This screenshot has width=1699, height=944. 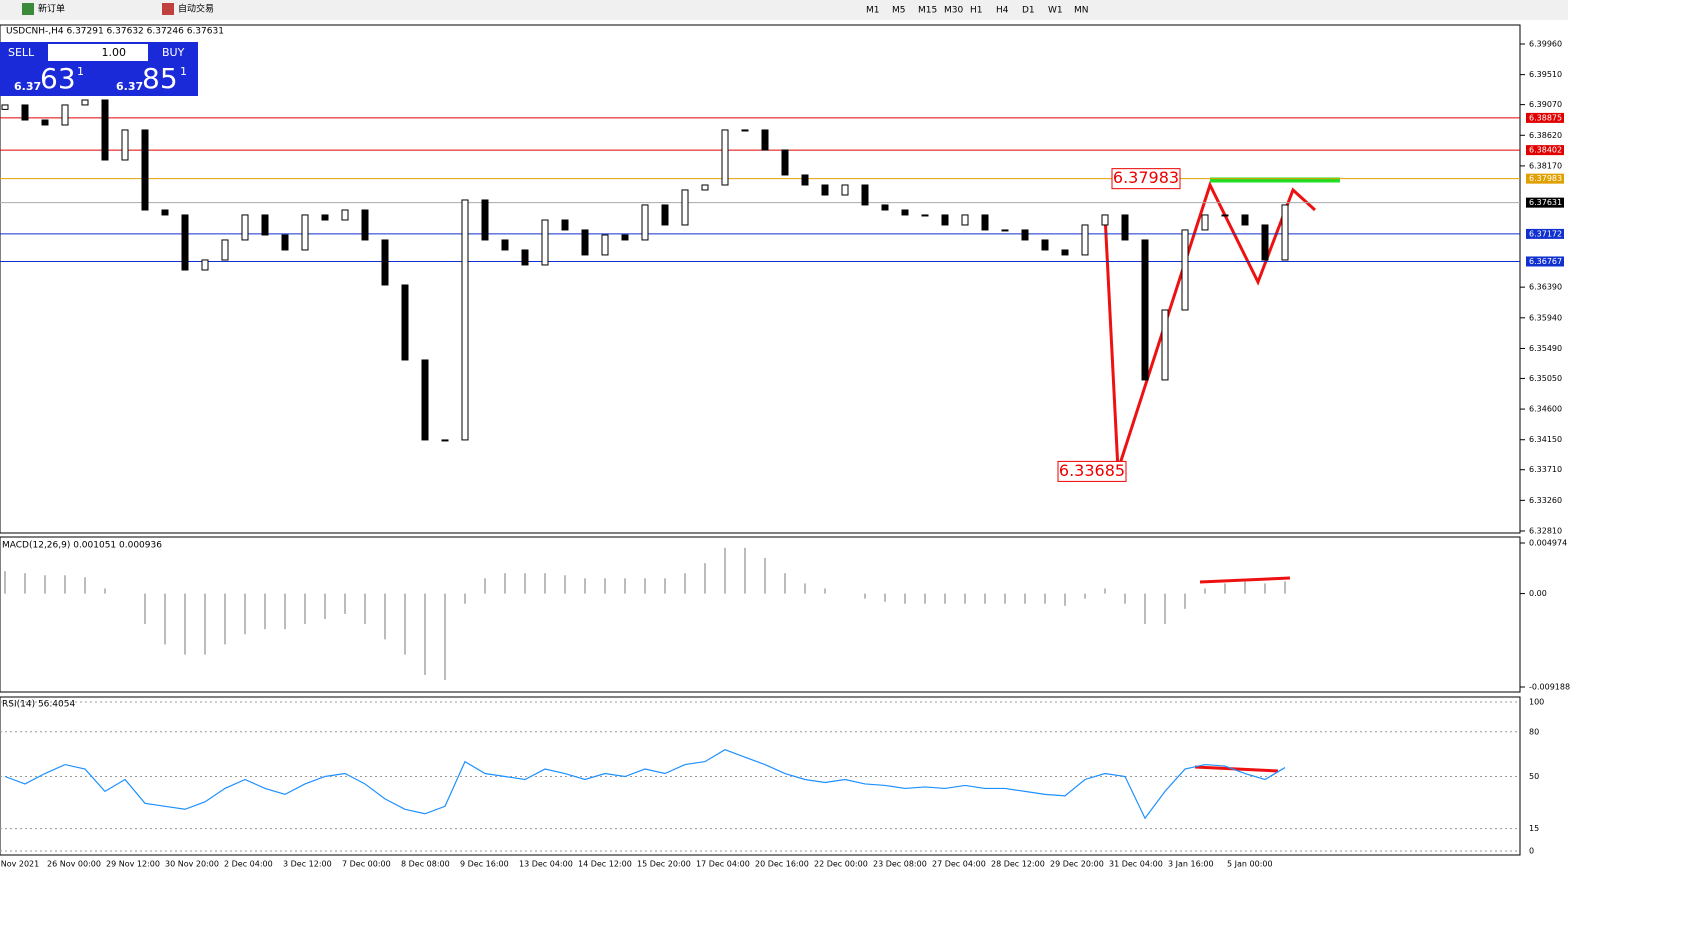 What do you see at coordinates (1545, 287) in the screenshot?
I see `y-tick-label: 6.36390` at bounding box center [1545, 287].